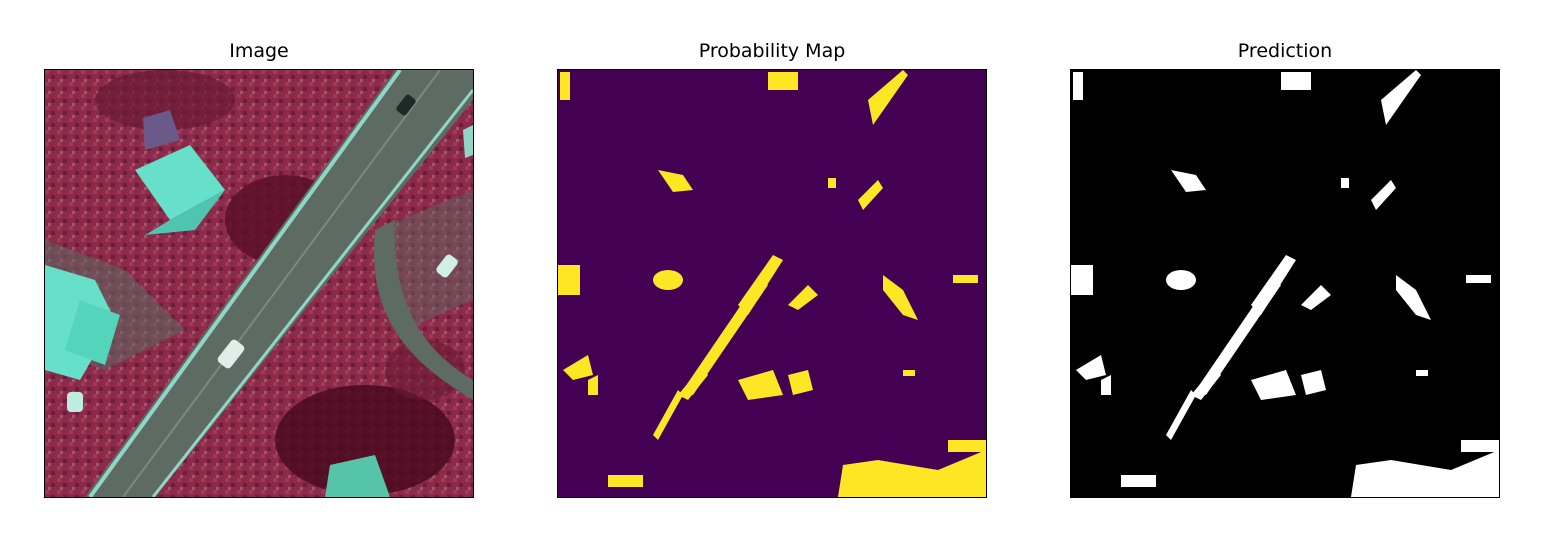 This screenshot has height=546, width=1541. Describe the element at coordinates (772, 51) in the screenshot. I see `probability-map-panel-title: Probability Map` at that location.